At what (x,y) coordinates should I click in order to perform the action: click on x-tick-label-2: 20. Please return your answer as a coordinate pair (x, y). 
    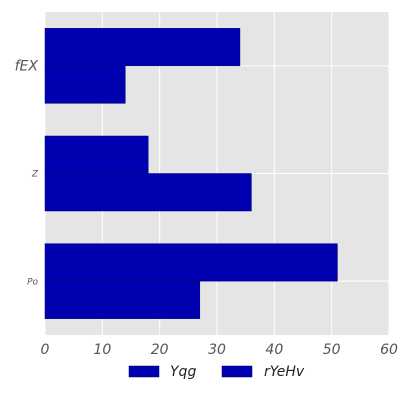
    Looking at the image, I should click on (160, 350).